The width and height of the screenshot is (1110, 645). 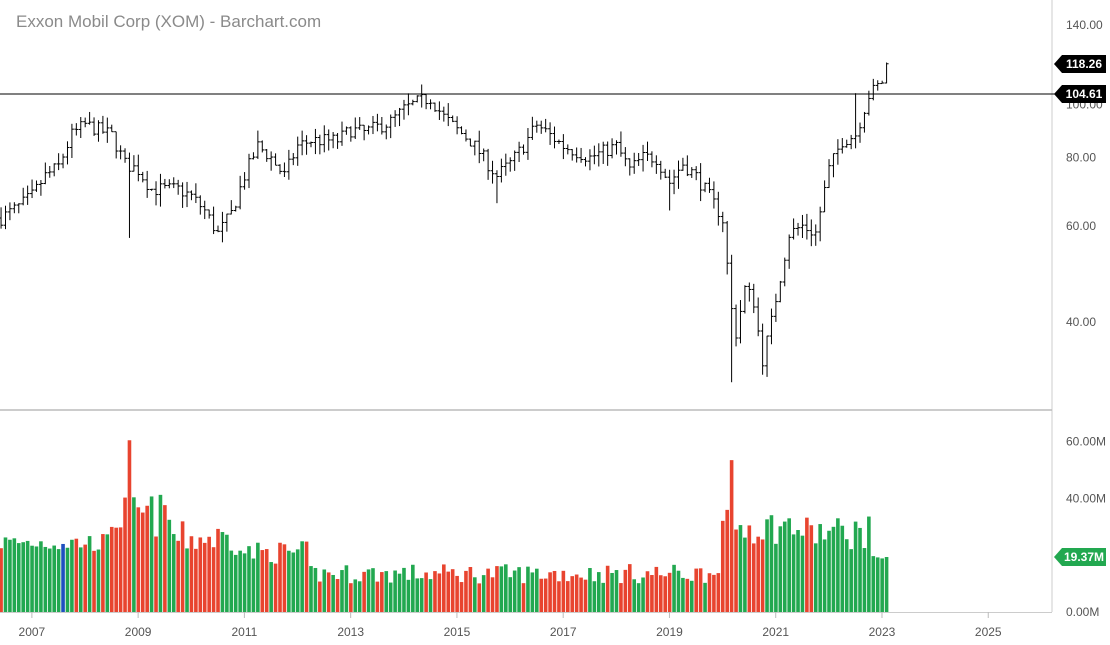 What do you see at coordinates (882, 632) in the screenshot?
I see `x-tick-label: 2023` at bounding box center [882, 632].